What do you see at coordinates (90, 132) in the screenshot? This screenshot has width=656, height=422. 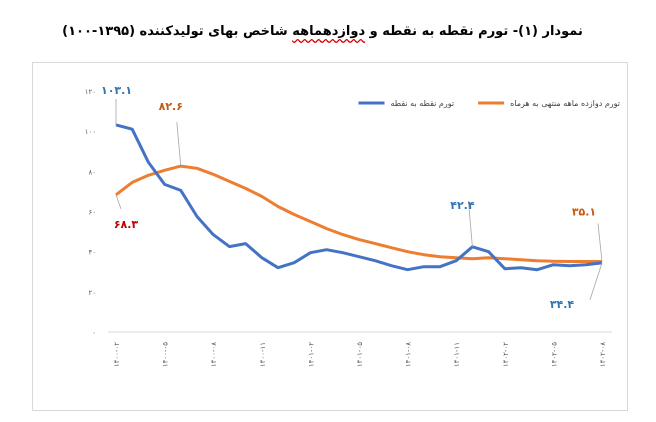 I see `y-tick-label: ۱۰۰` at bounding box center [90, 132].